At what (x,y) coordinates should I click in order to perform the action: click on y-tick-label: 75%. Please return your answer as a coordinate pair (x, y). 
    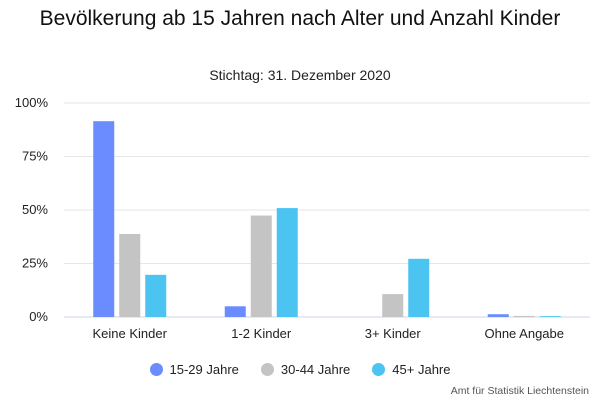
    Looking at the image, I should click on (35, 156).